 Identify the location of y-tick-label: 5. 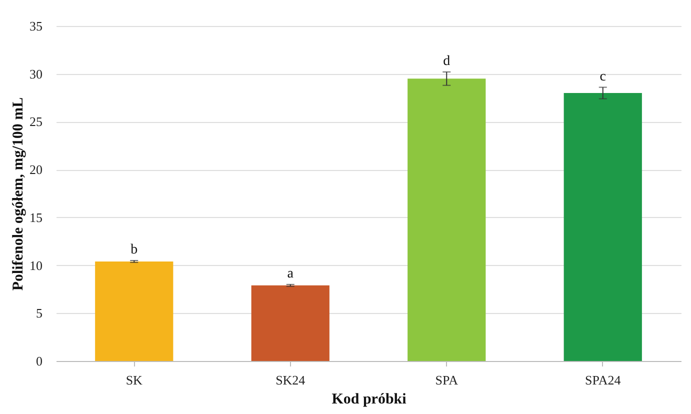
(39, 313).